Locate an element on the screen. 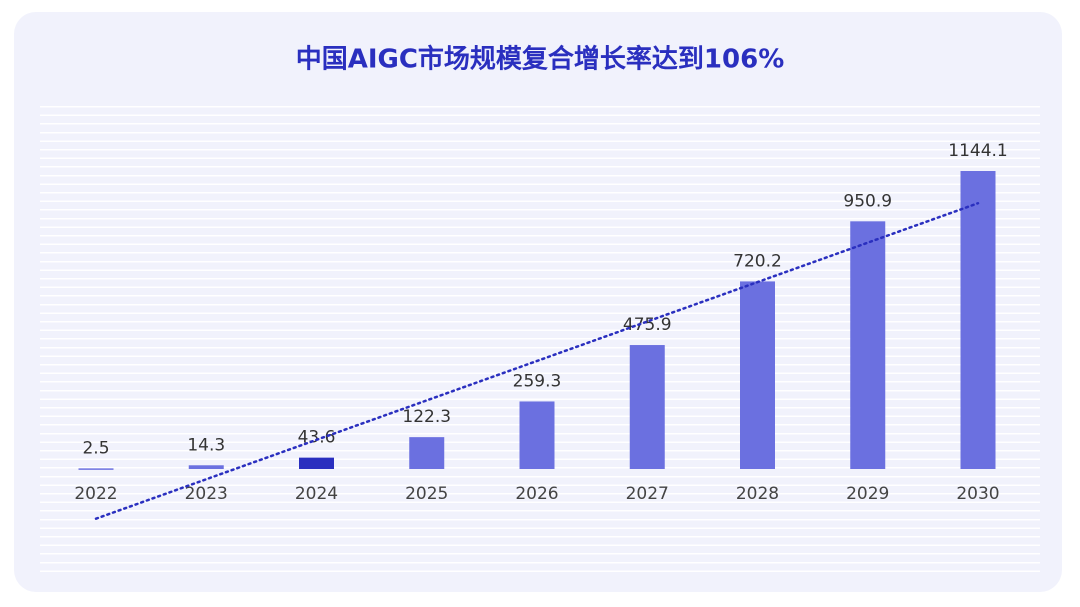  data-label: 720.2 is located at coordinates (757, 261).